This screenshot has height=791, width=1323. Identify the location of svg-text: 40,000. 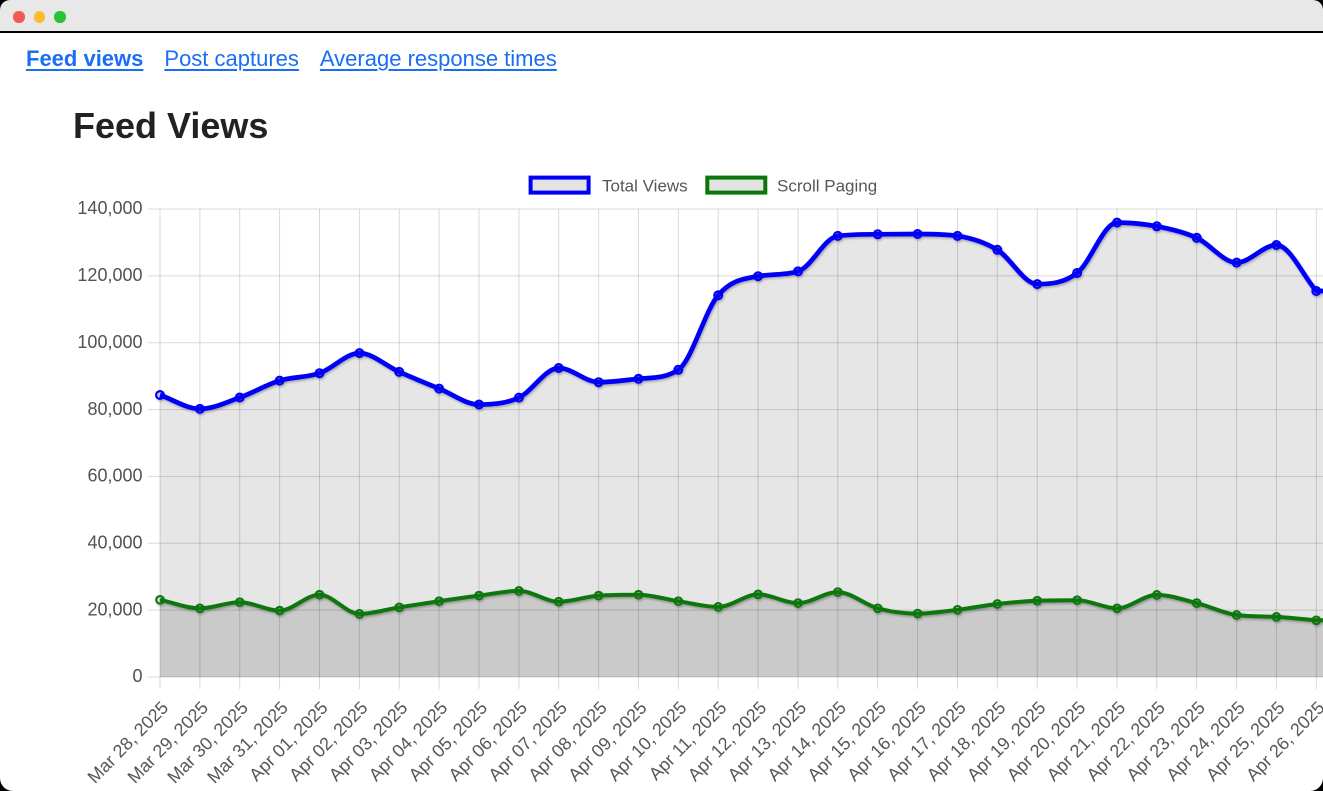
(114, 543).